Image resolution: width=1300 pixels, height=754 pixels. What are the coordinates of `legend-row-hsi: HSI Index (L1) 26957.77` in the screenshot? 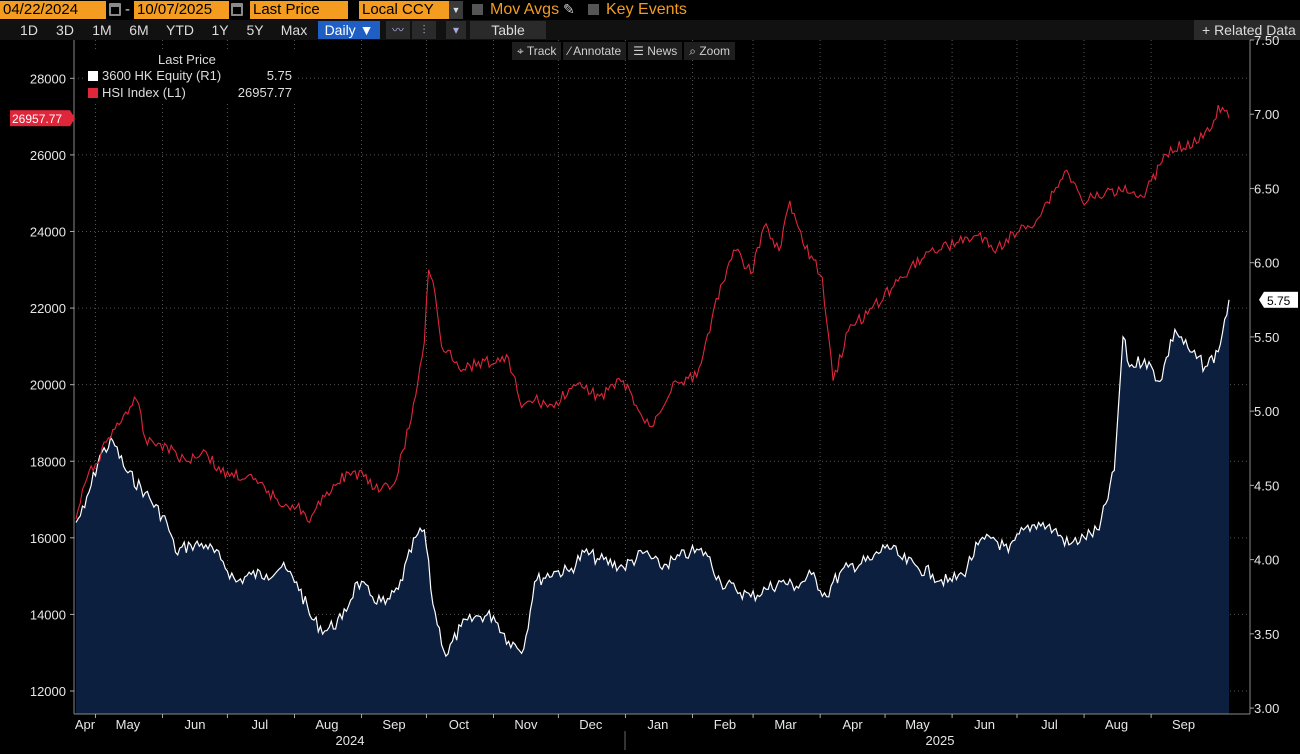 It's located at (191, 92).